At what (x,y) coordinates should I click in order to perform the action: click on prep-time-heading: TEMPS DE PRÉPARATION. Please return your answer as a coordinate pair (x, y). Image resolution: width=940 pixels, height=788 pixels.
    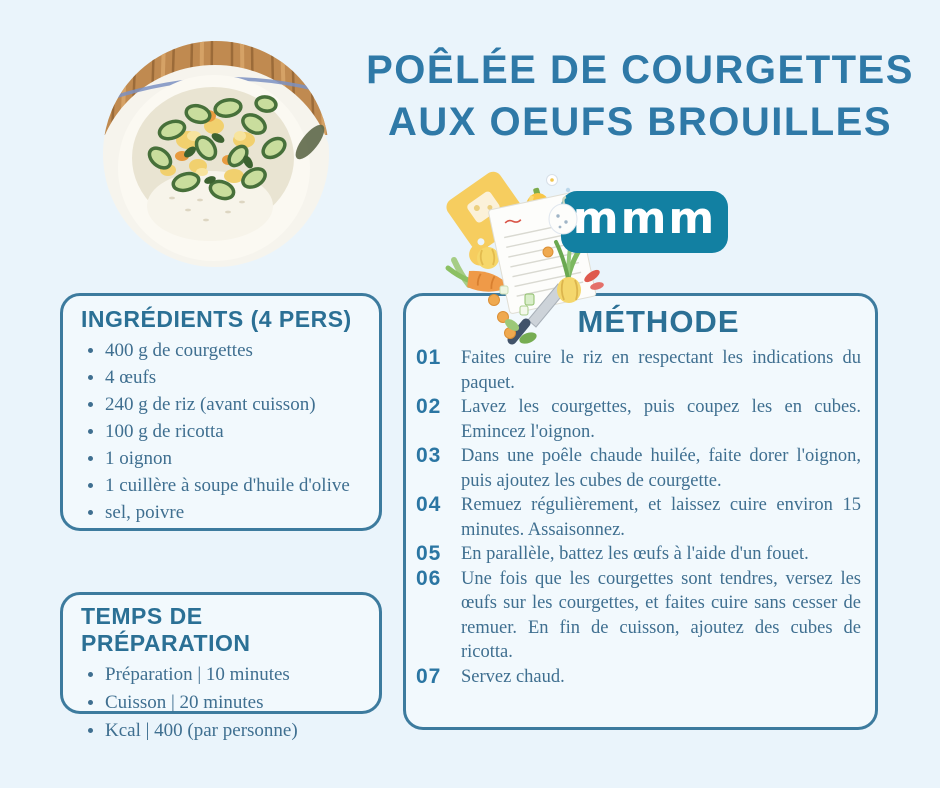
    Looking at the image, I should click on (166, 629).